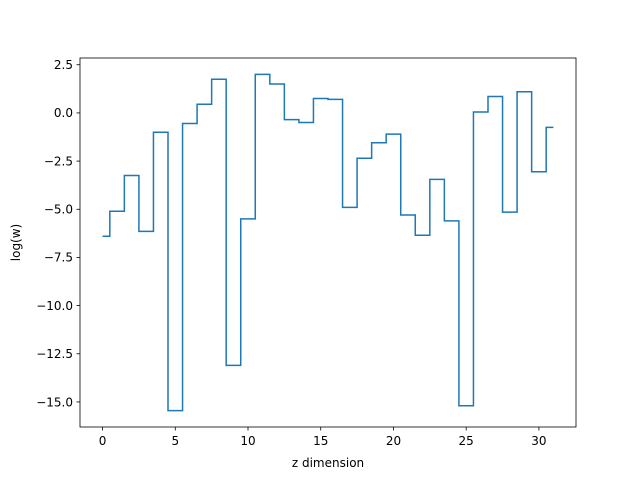 The height and width of the screenshot is (480, 640). I want to click on y-tick-label: −12.5, so click(54, 354).